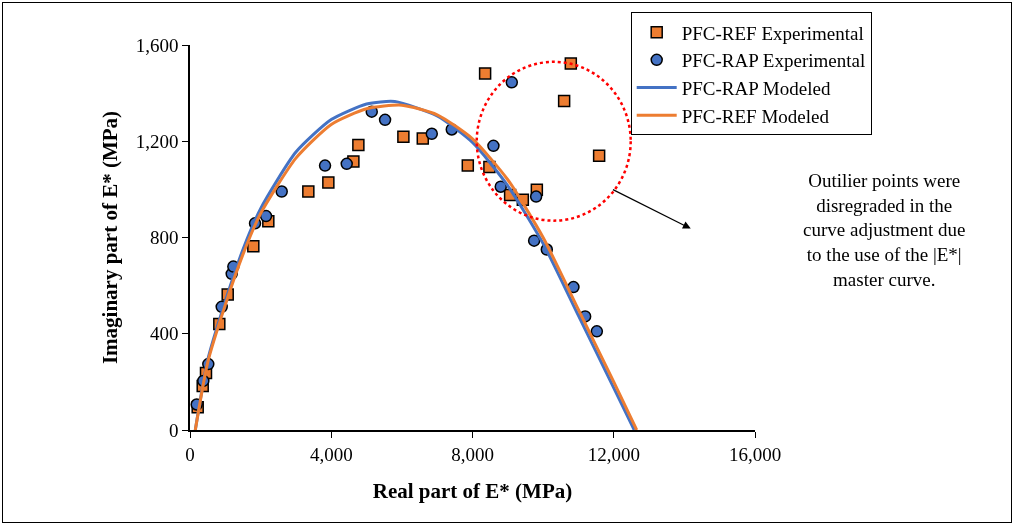 This screenshot has height=527, width=1016. What do you see at coordinates (164, 334) in the screenshot?
I see `y-tick-label: 400` at bounding box center [164, 334].